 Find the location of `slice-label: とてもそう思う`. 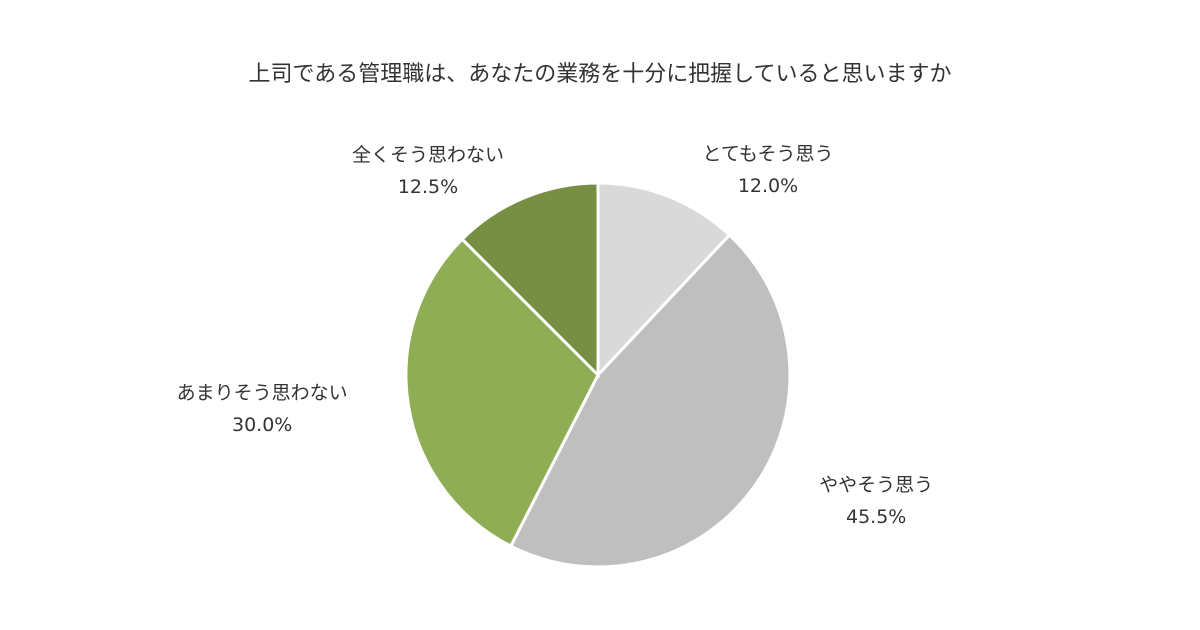

slice-label: とてもそう思う is located at coordinates (767, 154).